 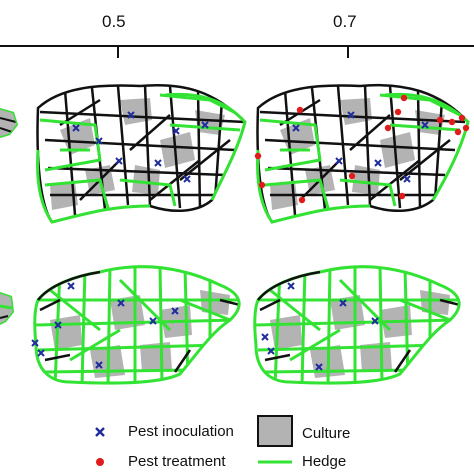 What do you see at coordinates (100, 462) in the screenshot?
I see `legend-treatment-icon` at bounding box center [100, 462].